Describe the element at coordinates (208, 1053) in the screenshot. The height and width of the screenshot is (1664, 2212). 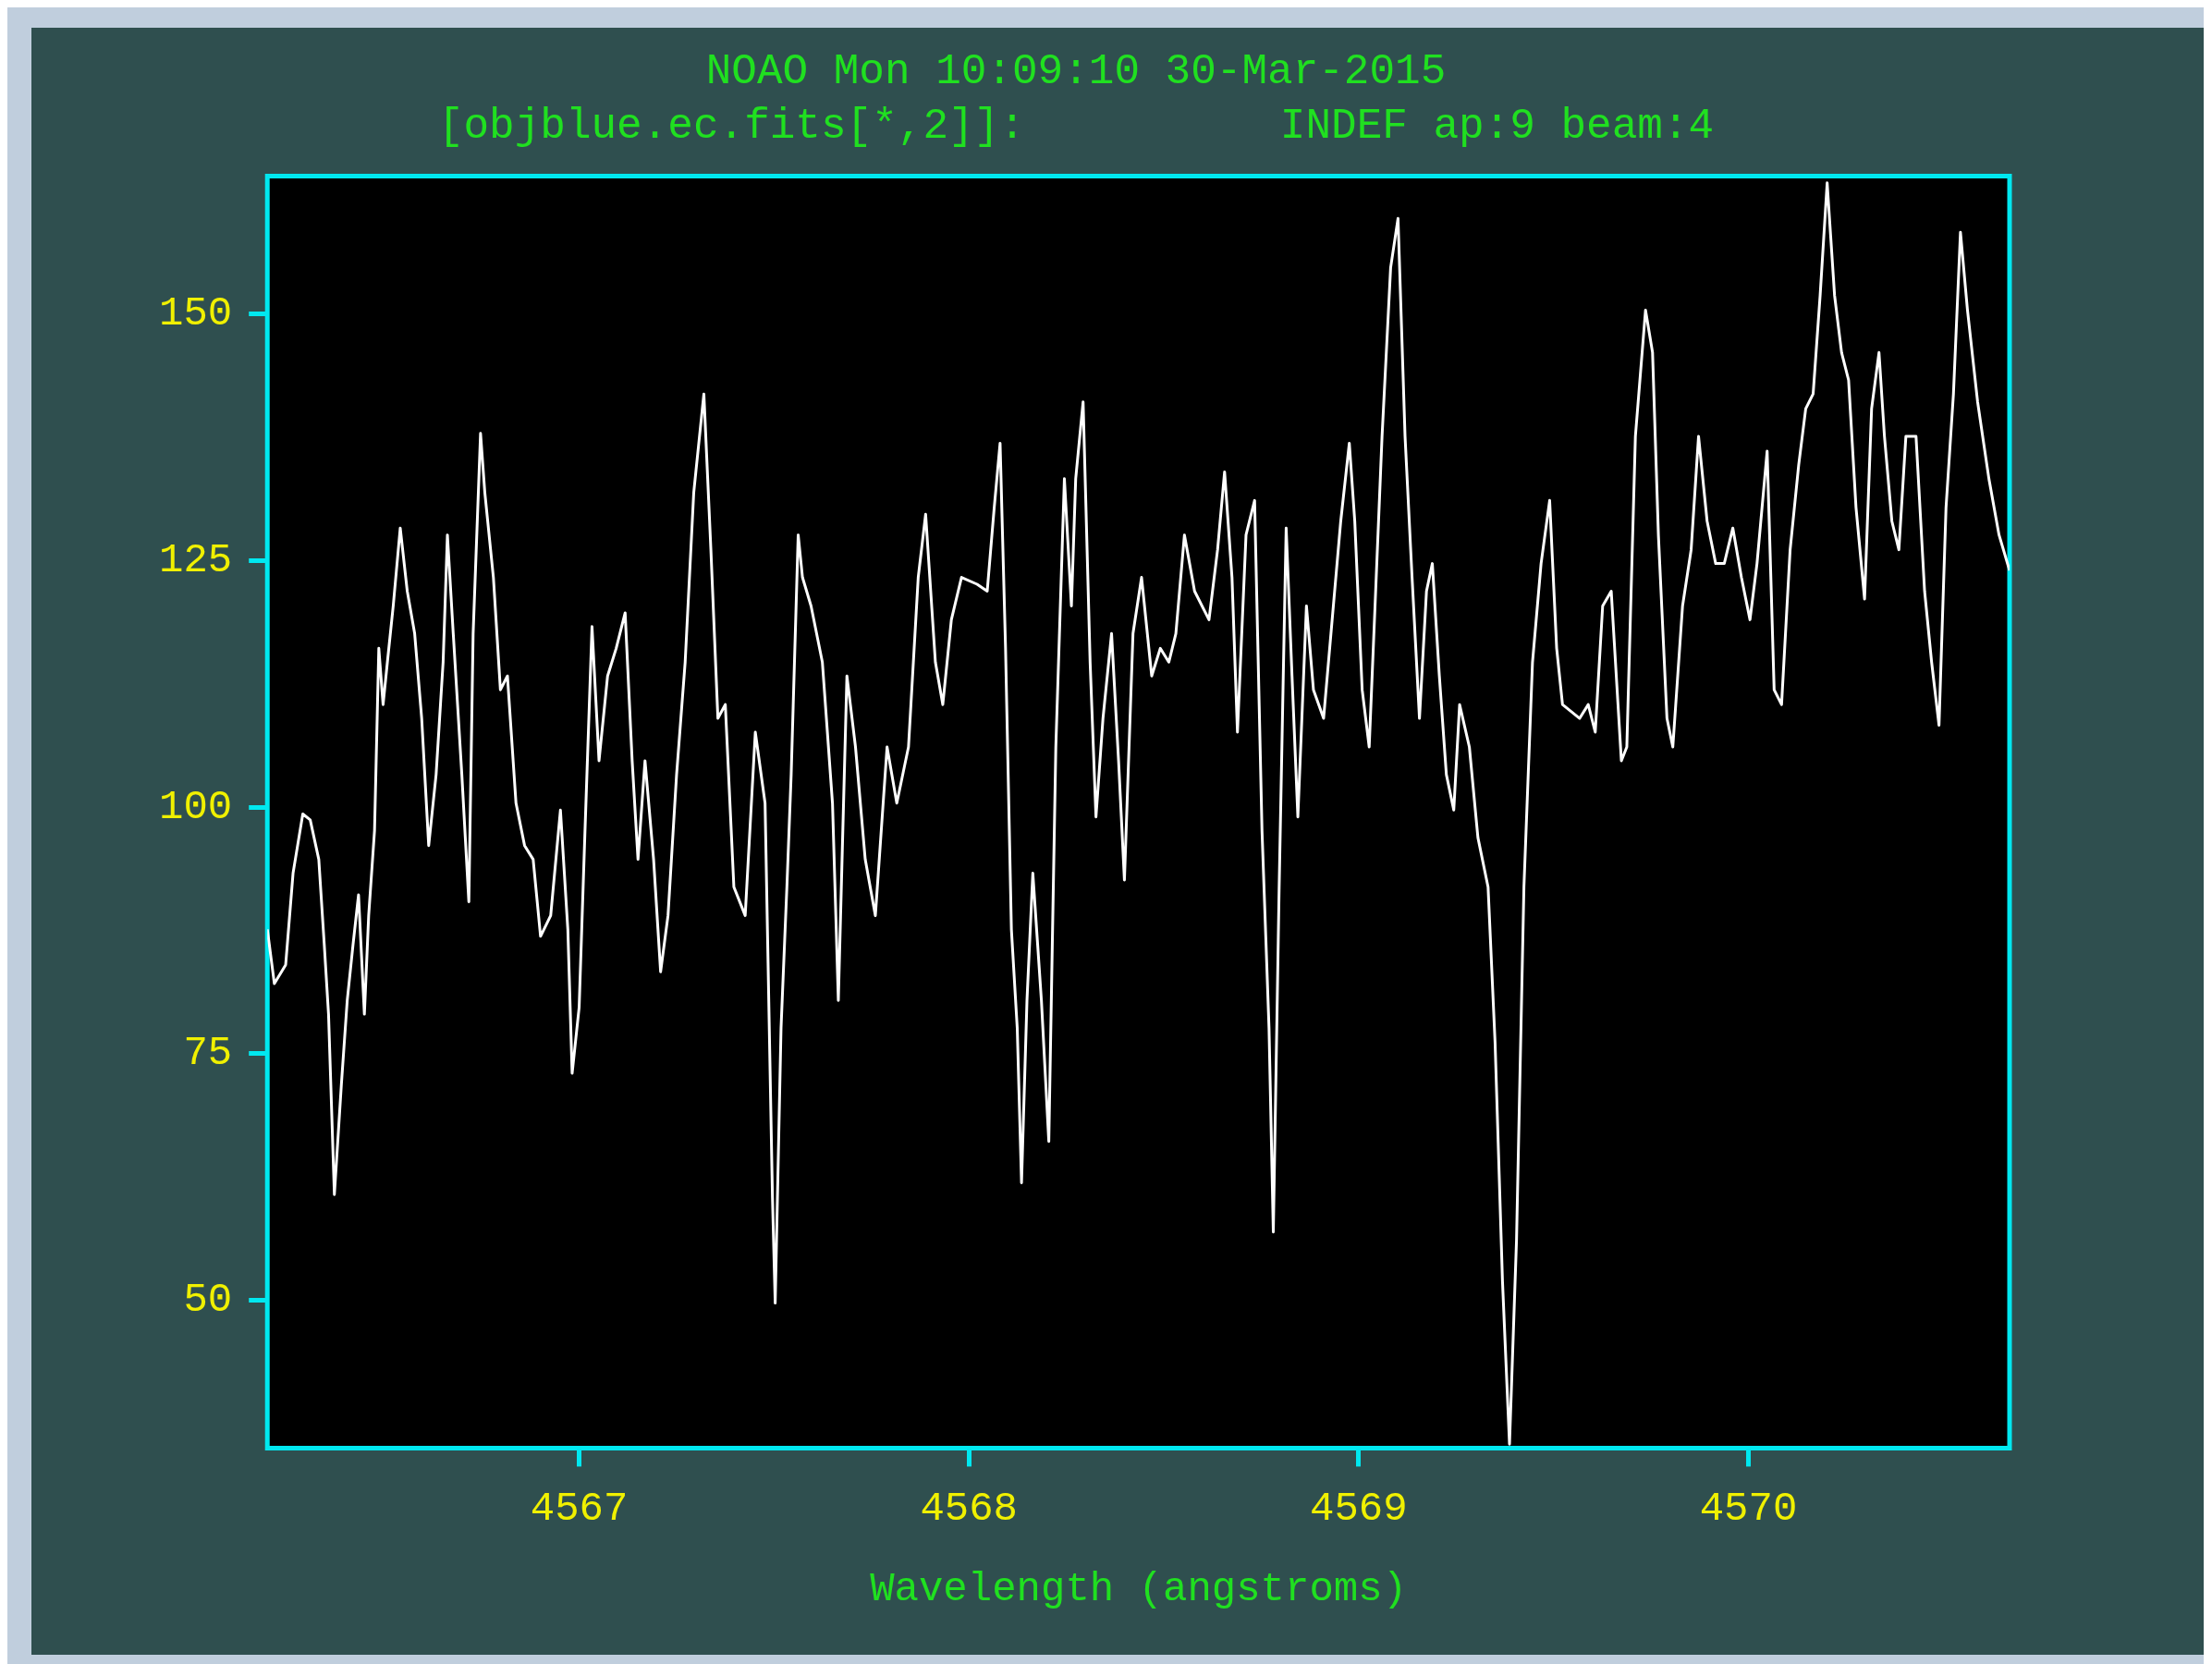
I see `y-tick-label: 75` at that location.